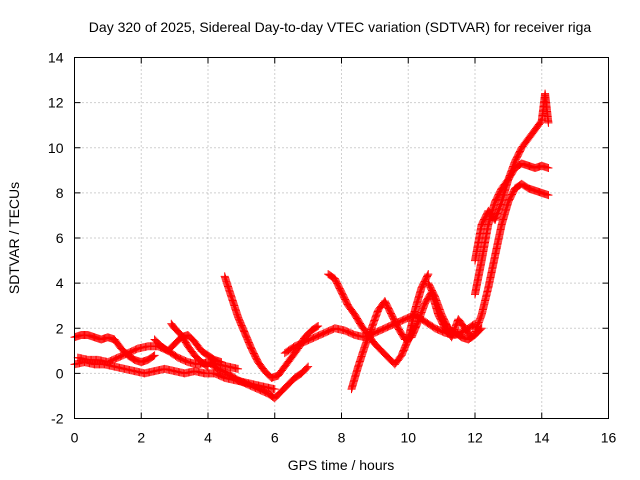 This screenshot has height=480, width=640. What do you see at coordinates (609, 438) in the screenshot?
I see `x-tick-label: 16` at bounding box center [609, 438].